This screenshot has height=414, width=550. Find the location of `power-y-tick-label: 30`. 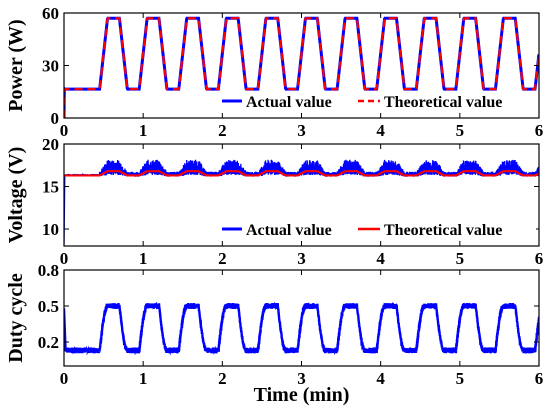

power-y-tick-label: 30 is located at coordinates (50, 66).